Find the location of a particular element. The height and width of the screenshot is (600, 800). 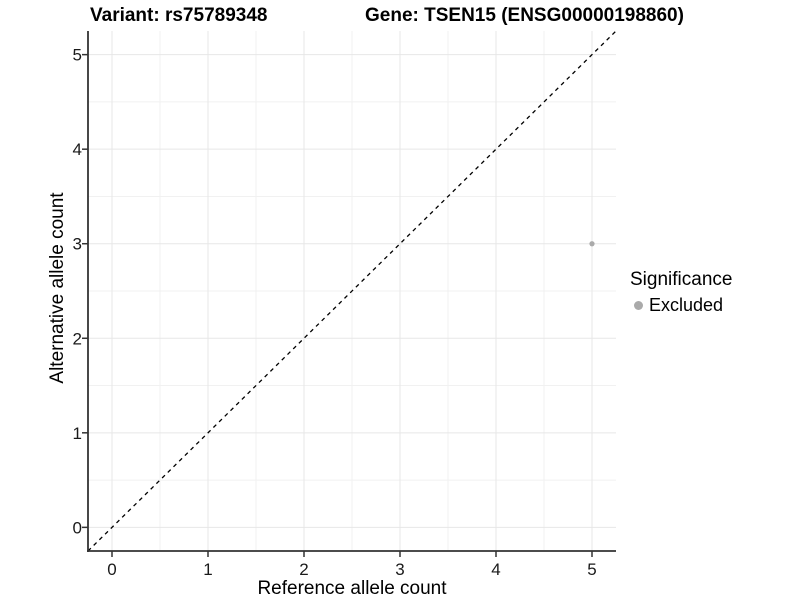

x-axis-title: Reference allele count is located at coordinates (352, 588).